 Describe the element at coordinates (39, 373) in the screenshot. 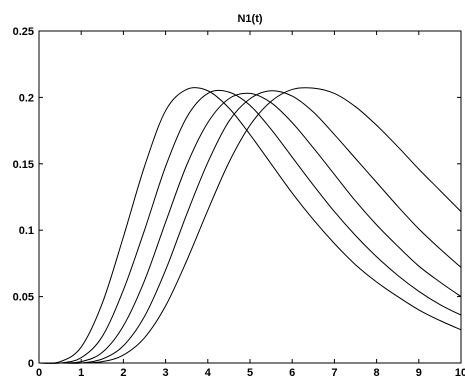

I see `x-tick-label: 0` at that location.